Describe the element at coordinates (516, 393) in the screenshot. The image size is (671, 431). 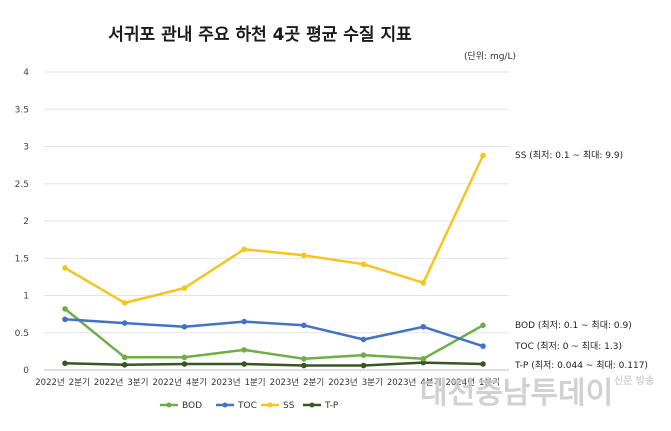
I see `watermark-text: 대전충남투데이` at that location.